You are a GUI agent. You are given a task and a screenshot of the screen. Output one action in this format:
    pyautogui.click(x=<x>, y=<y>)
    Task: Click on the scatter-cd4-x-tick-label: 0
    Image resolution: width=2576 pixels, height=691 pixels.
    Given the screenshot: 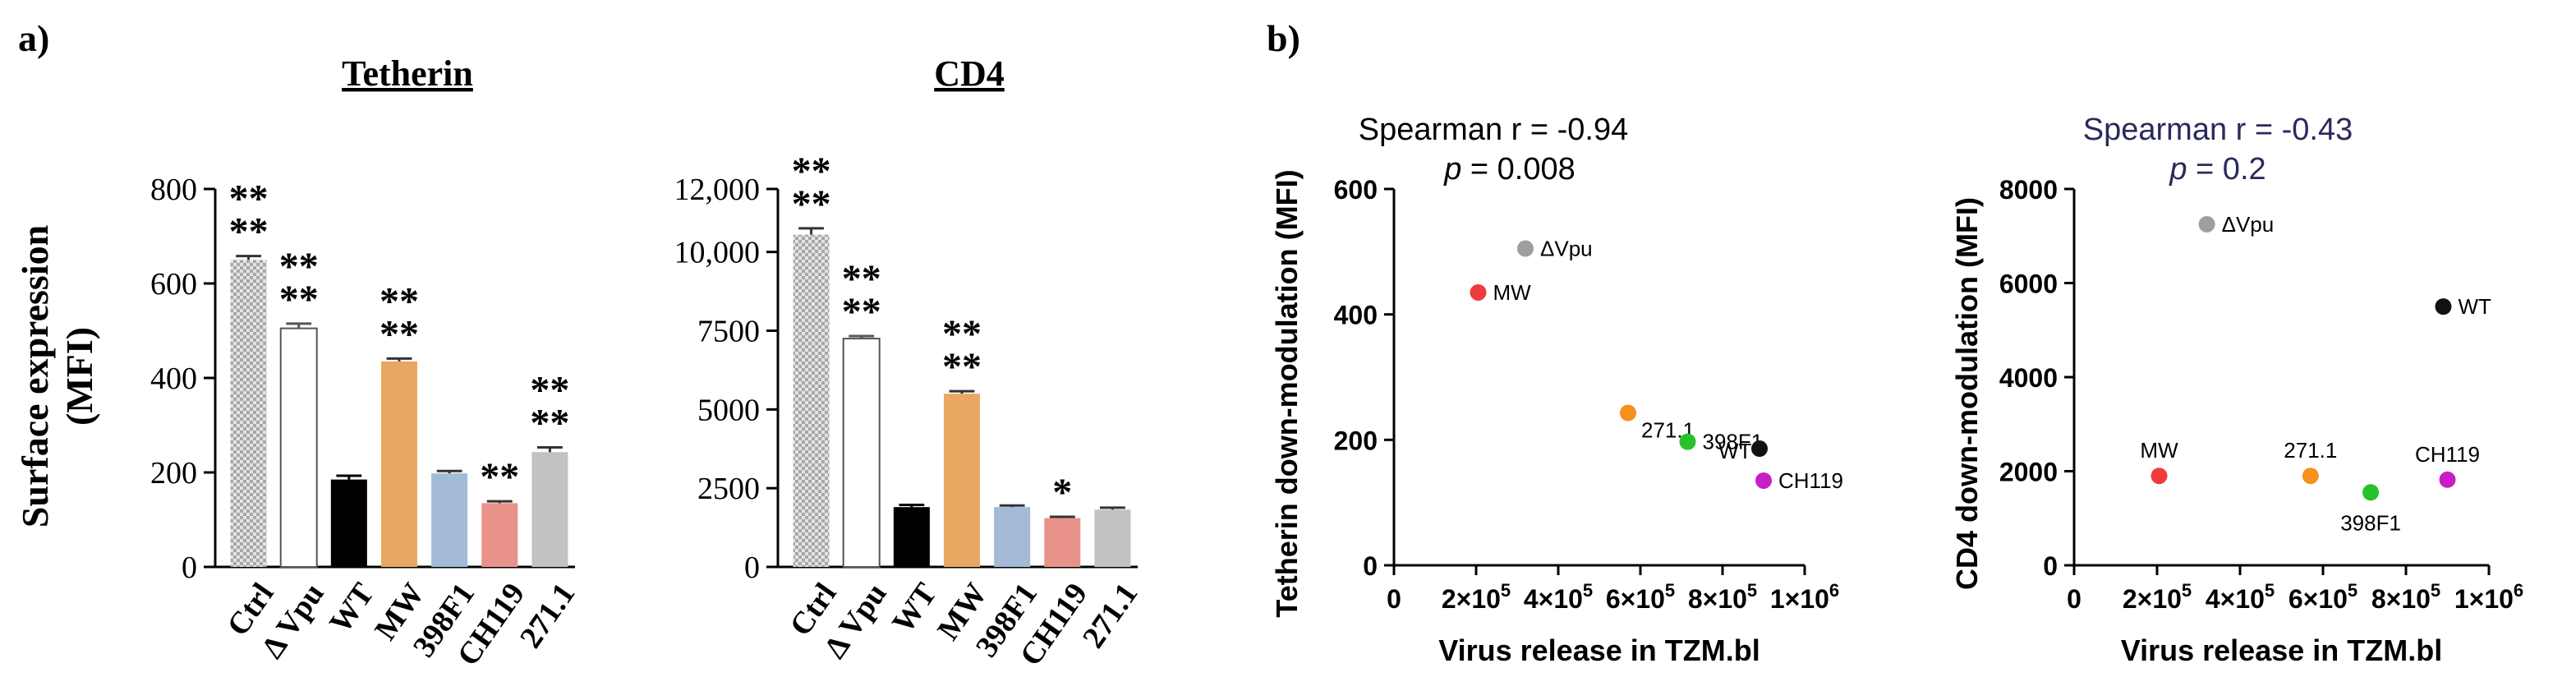 What is the action you would take?
    pyautogui.click(x=2074, y=599)
    